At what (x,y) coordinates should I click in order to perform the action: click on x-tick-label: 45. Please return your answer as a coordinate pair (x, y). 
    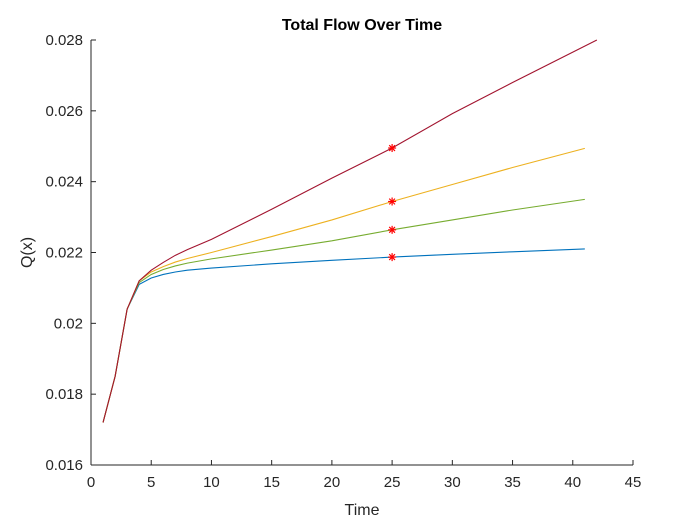
    Looking at the image, I should click on (633, 482).